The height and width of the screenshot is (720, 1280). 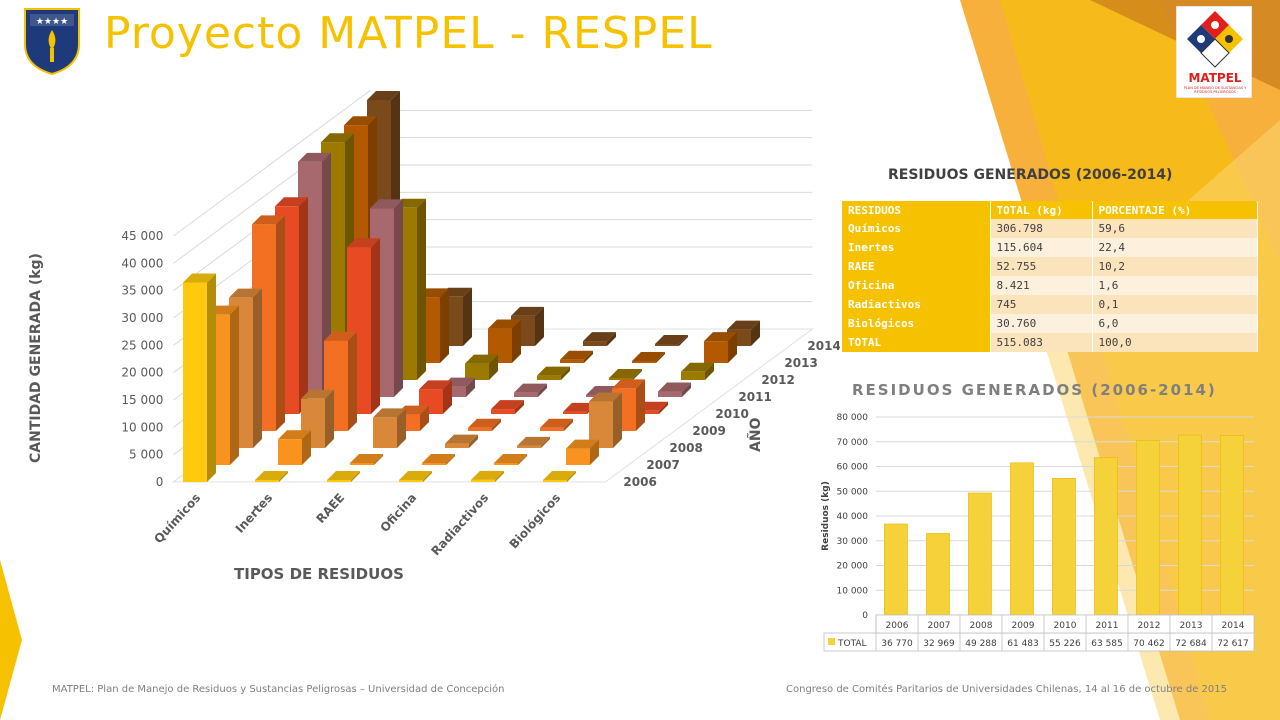 What do you see at coordinates (142, 427) in the screenshot?
I see `chart3d-ytick-label: 10 000` at bounding box center [142, 427].